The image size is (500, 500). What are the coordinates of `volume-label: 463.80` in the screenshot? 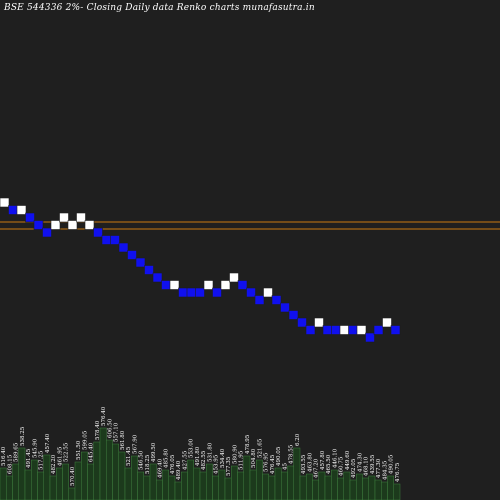 It's located at (310, 462).